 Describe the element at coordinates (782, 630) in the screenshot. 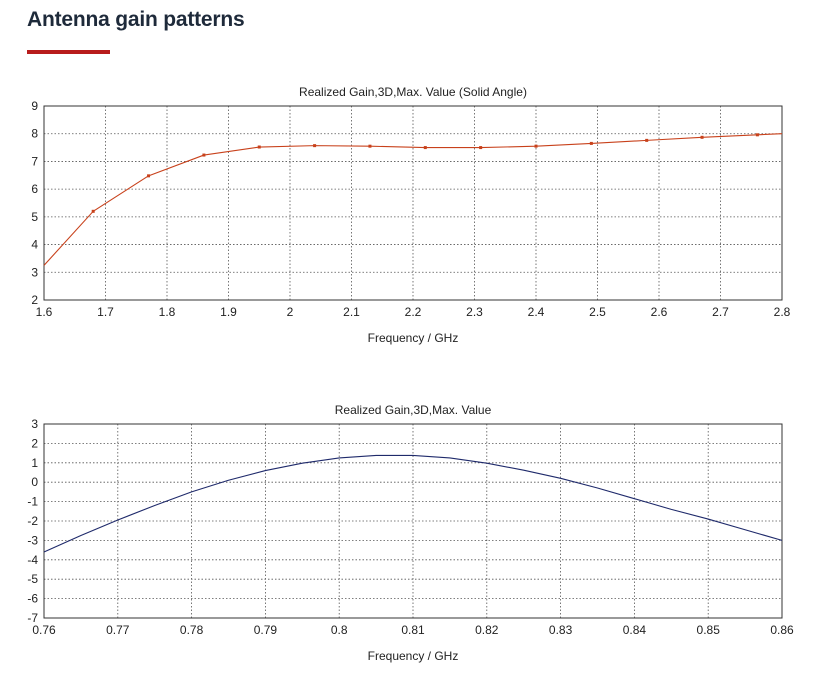

I see `x-tick-label: 0.86` at that location.